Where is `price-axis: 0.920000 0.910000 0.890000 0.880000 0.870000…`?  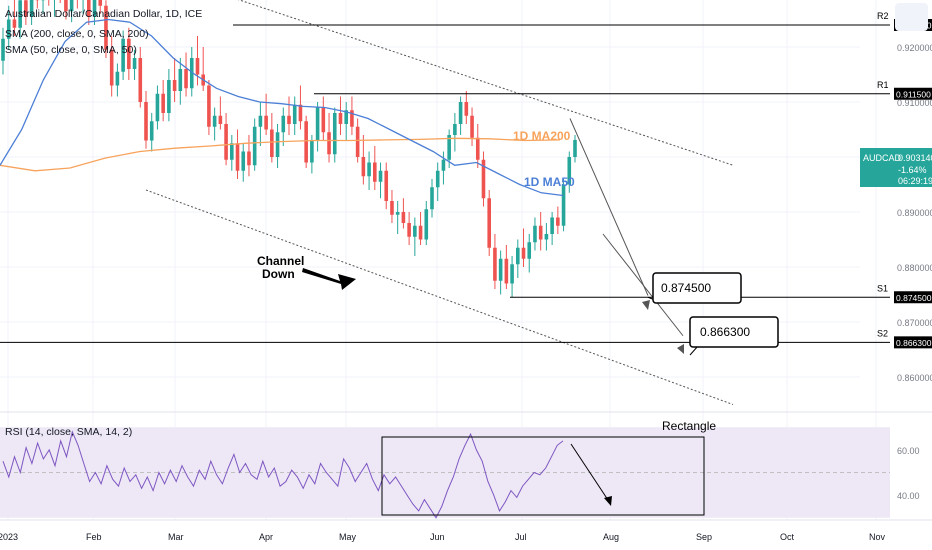
price-axis: 0.920000 0.910000 0.890000 0.880000 0.870000… is located at coordinates (914, 213).